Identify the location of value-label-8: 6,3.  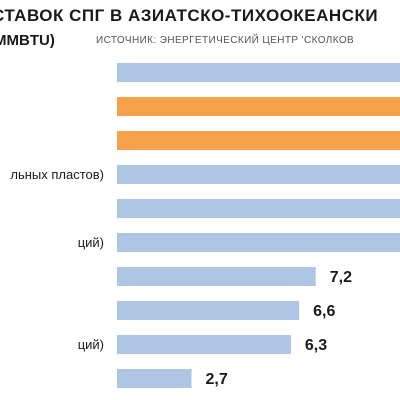
(316, 345).